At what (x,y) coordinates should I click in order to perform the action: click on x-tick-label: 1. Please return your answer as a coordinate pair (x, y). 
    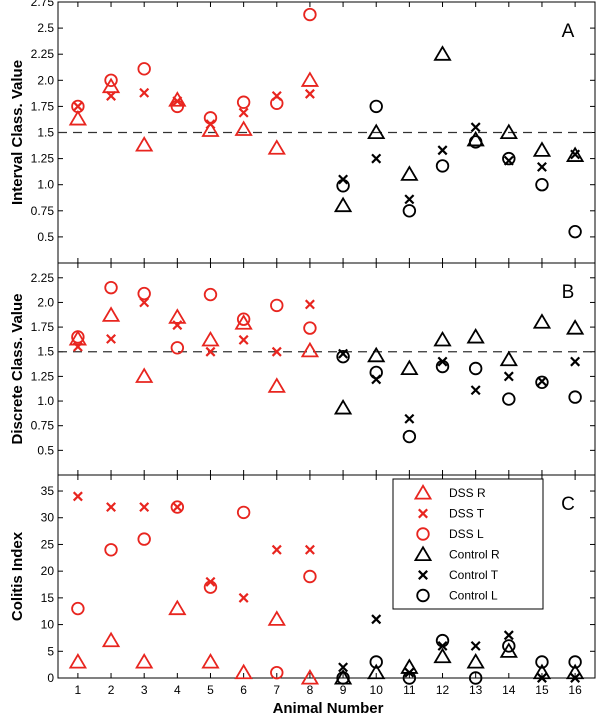
    Looking at the image, I should click on (78, 690).